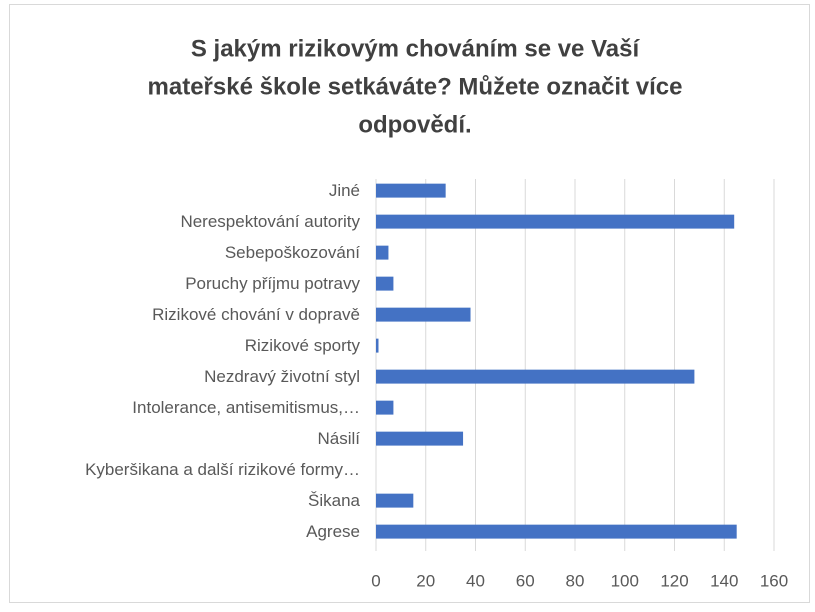  What do you see at coordinates (344, 190) in the screenshot?
I see `y-tick-label: Jiné` at bounding box center [344, 190].